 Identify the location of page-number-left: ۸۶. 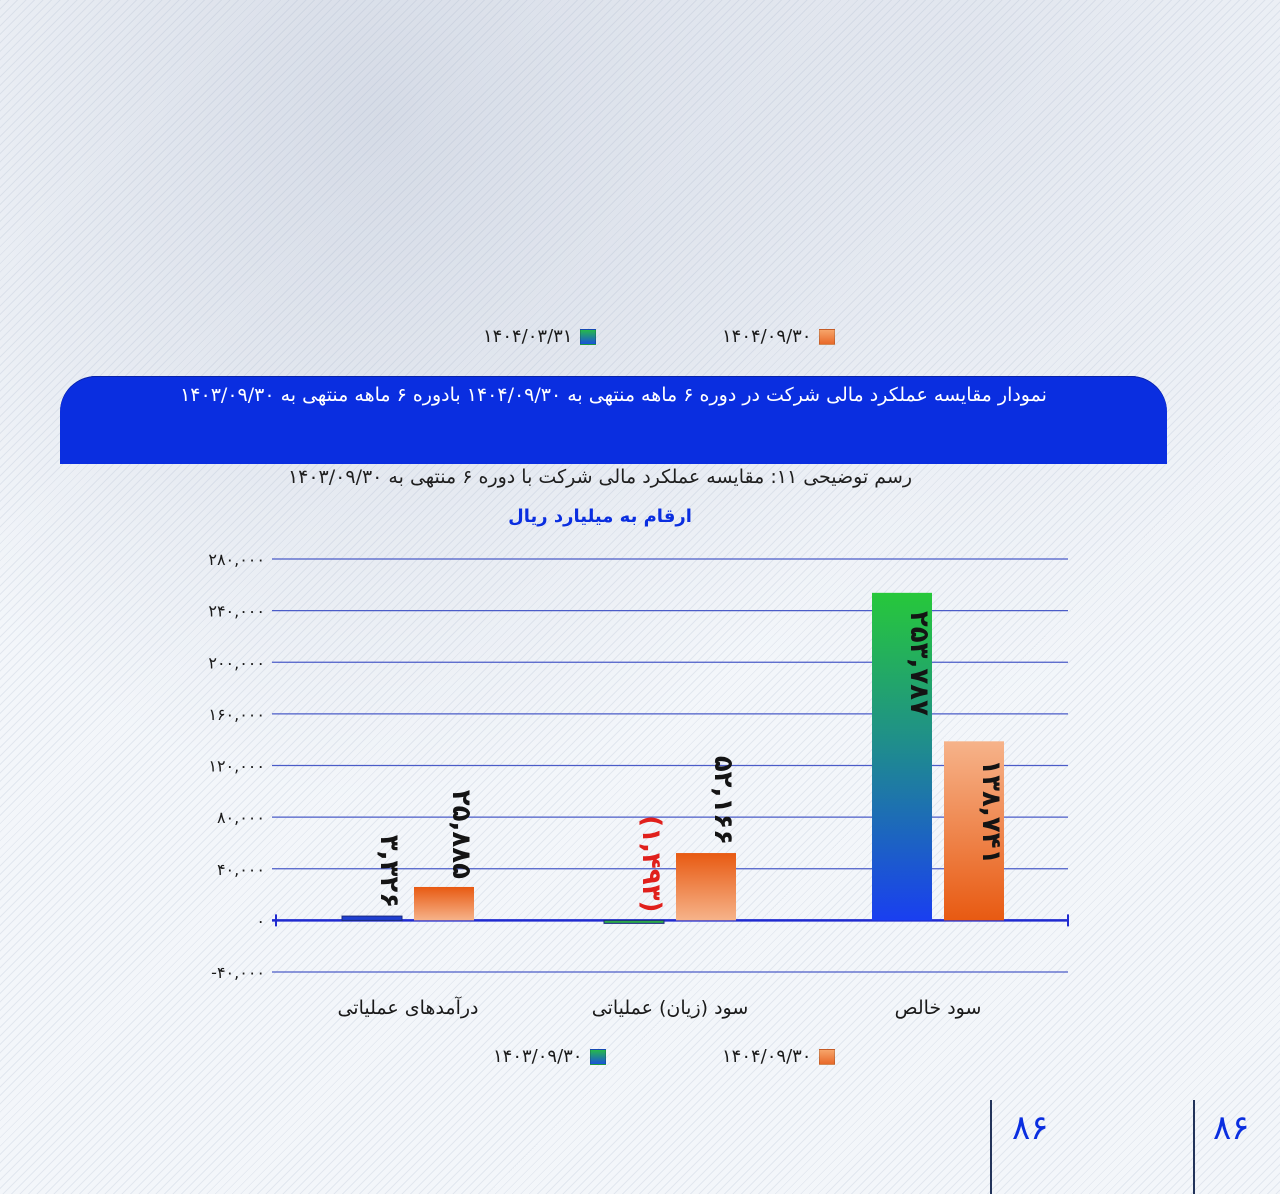
(1030, 1128).